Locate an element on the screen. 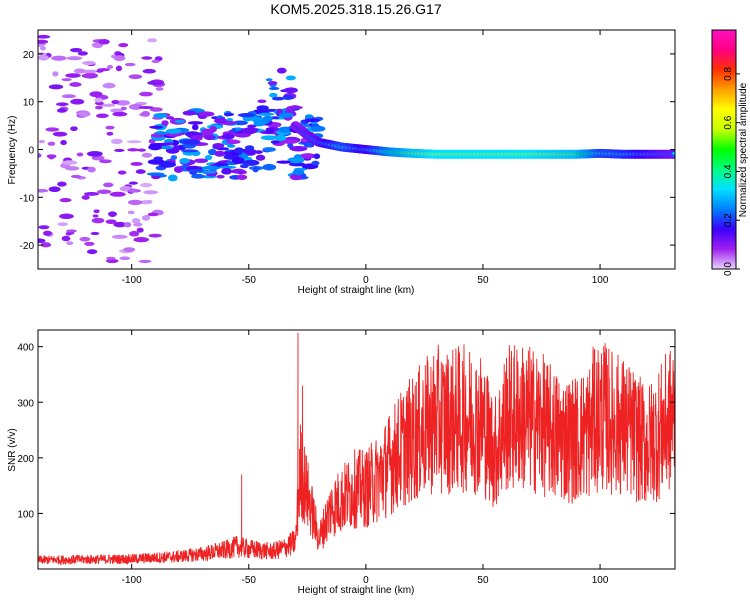  spectrogram-y-tick-label: 0 is located at coordinates (31, 151).